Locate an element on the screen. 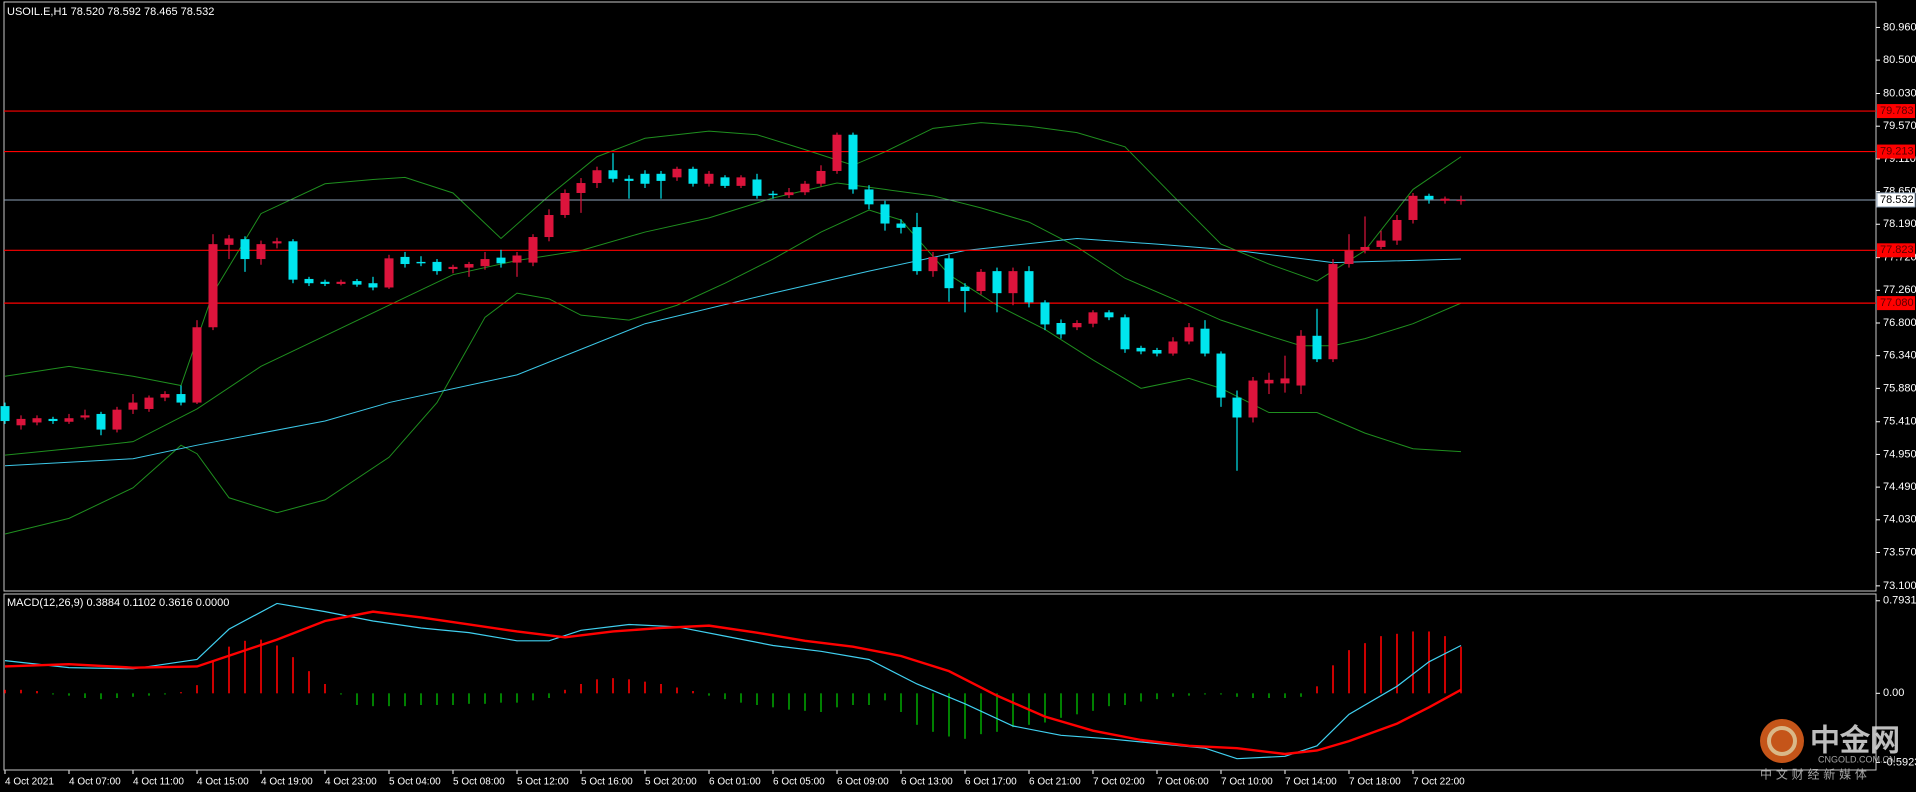 The height and width of the screenshot is (792, 1916). x-tick-label: 4 Oct 11:00 is located at coordinates (158, 782).